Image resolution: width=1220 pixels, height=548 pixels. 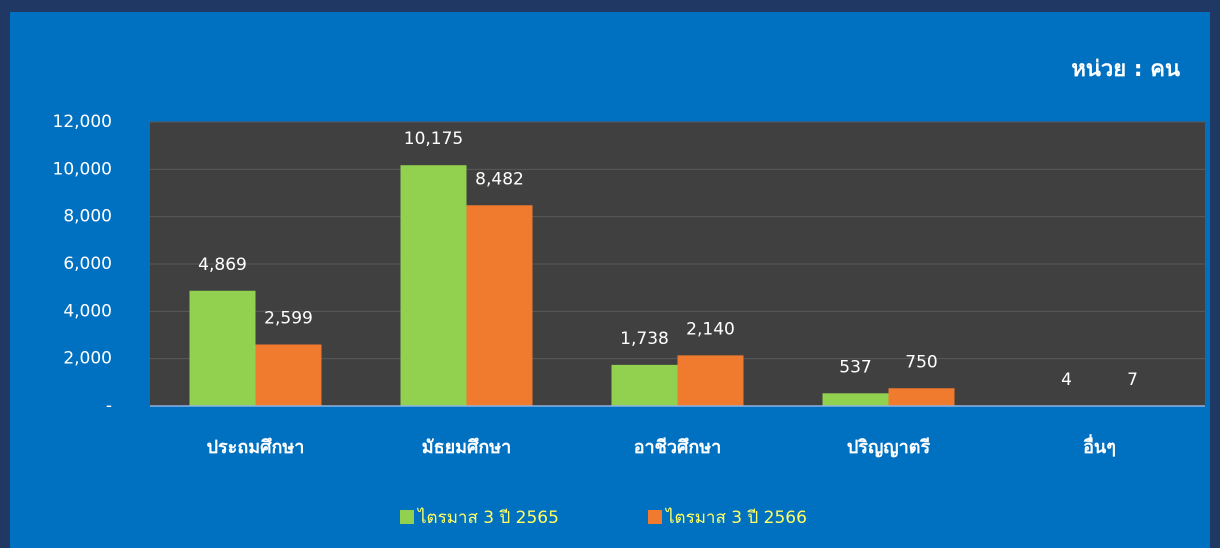 I want to click on value-label: 4,869, so click(x=222, y=265).